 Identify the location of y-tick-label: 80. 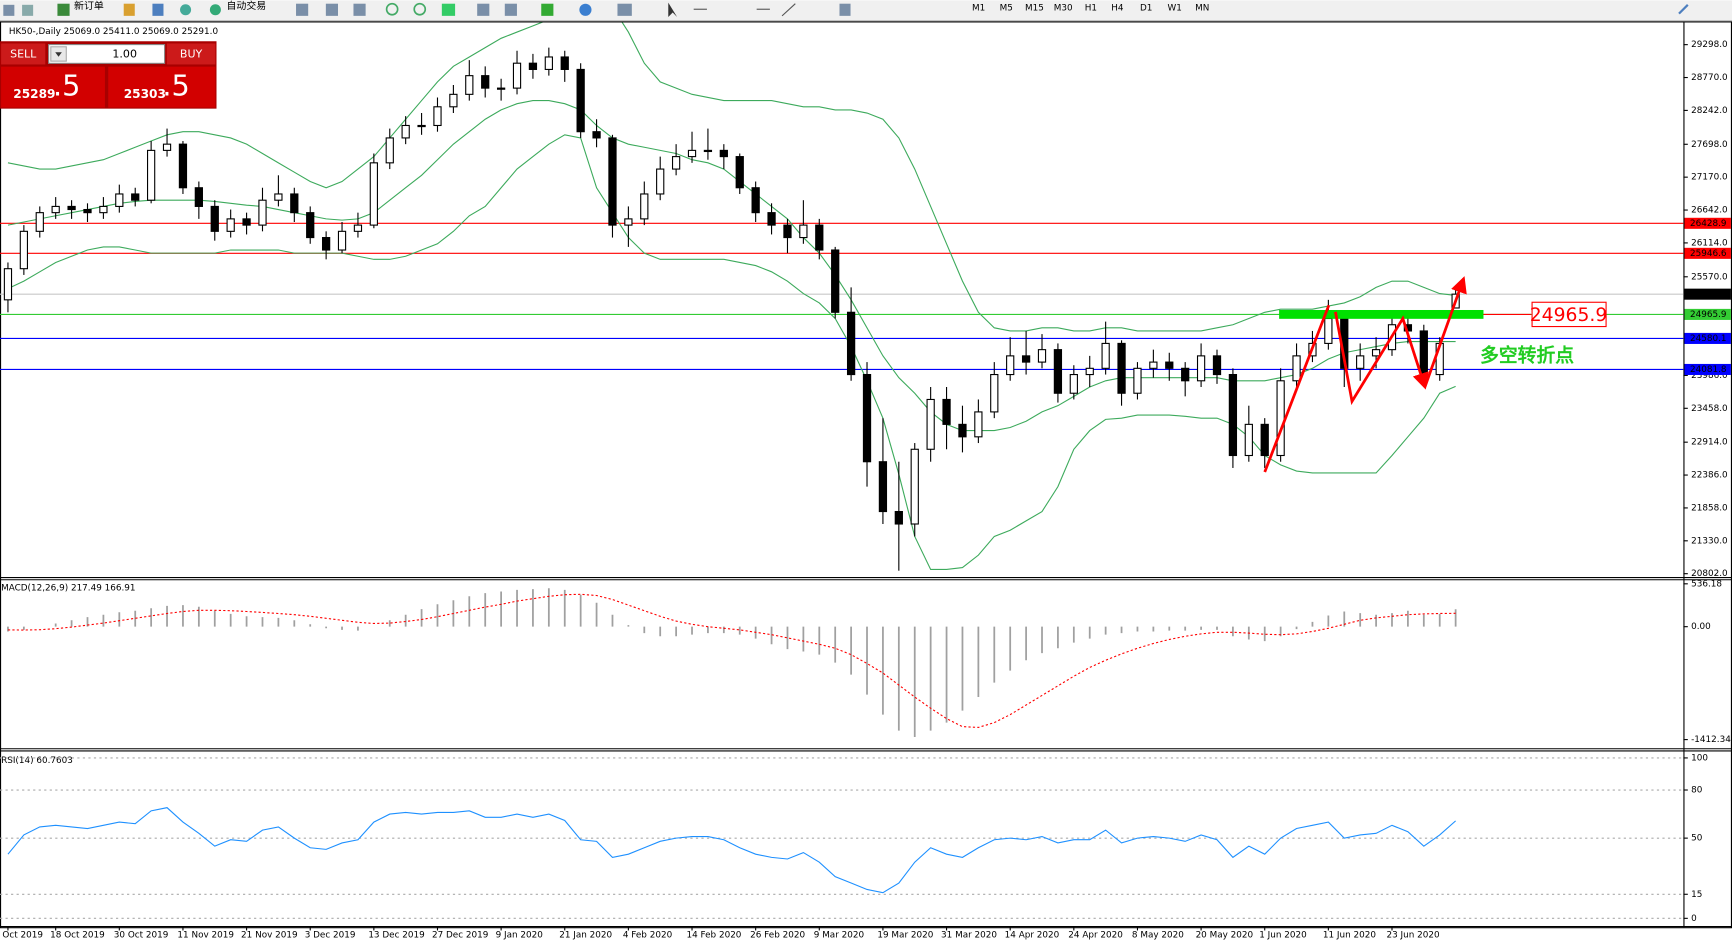
(1697, 791).